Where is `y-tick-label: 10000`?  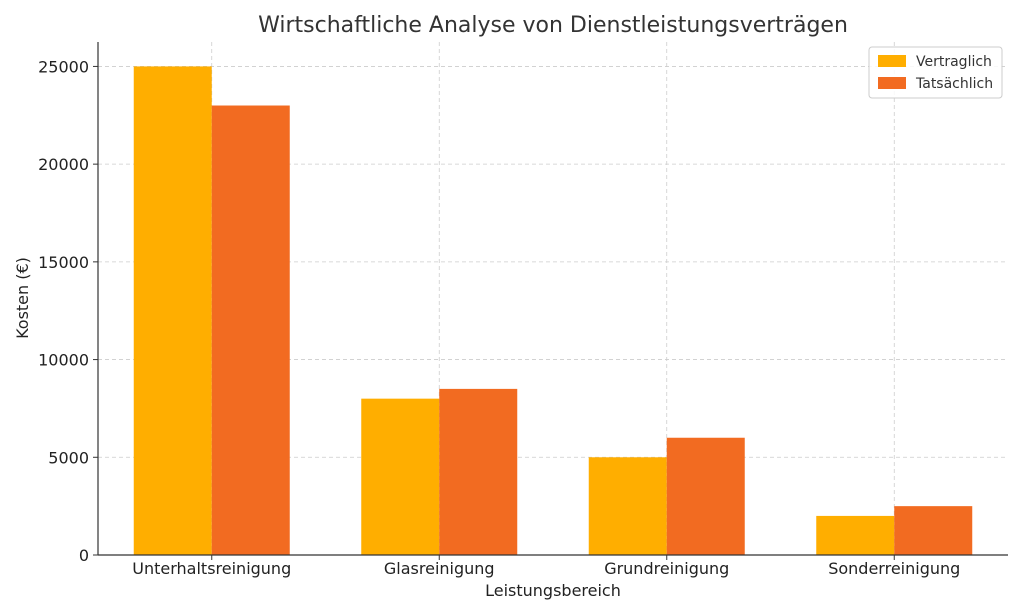
y-tick-label: 10000 is located at coordinates (63, 360).